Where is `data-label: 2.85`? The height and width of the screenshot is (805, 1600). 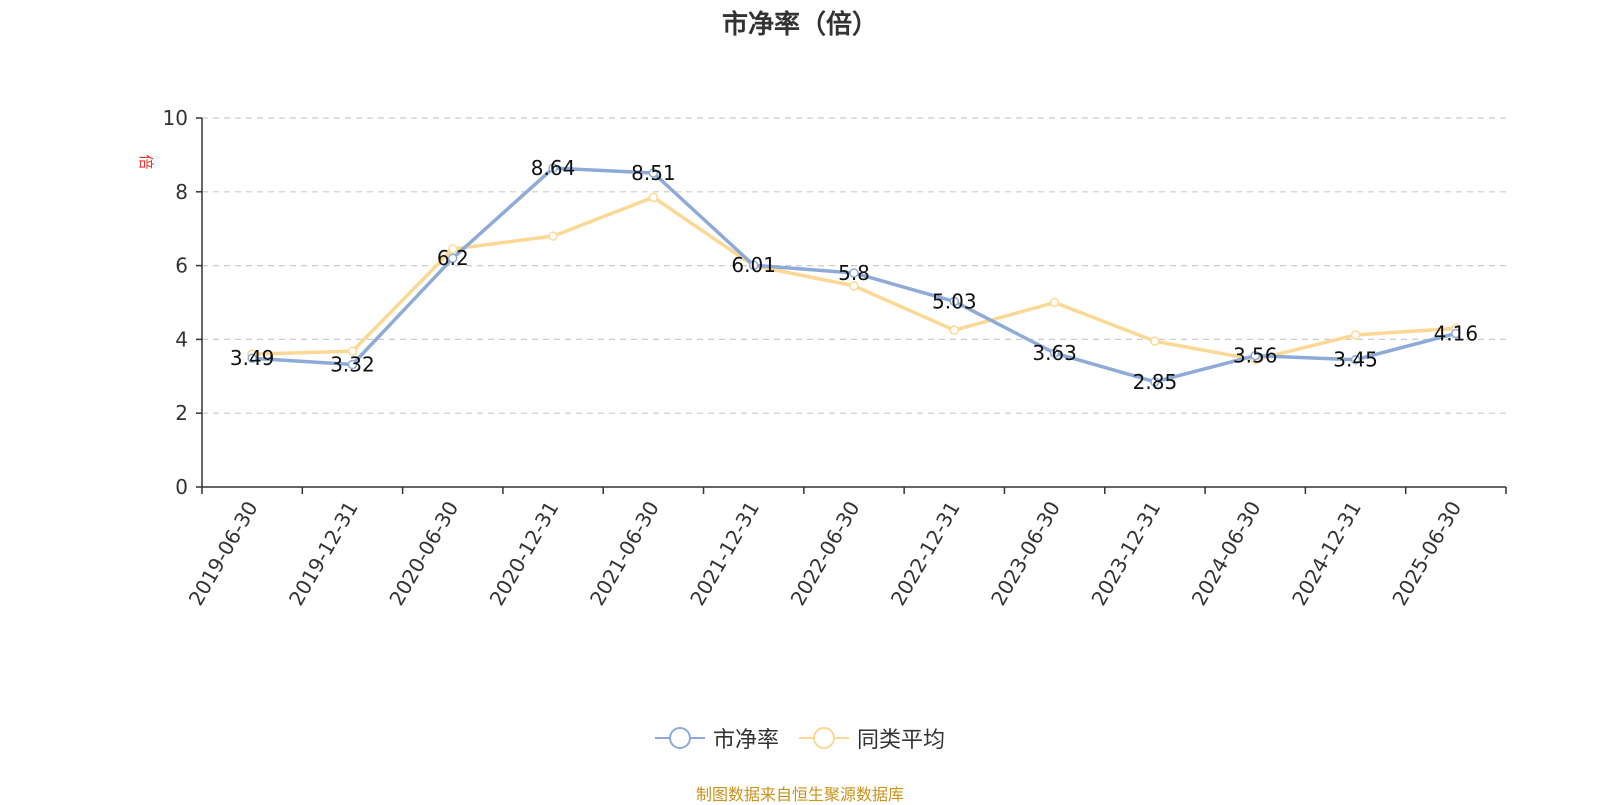
data-label: 2.85 is located at coordinates (1155, 382).